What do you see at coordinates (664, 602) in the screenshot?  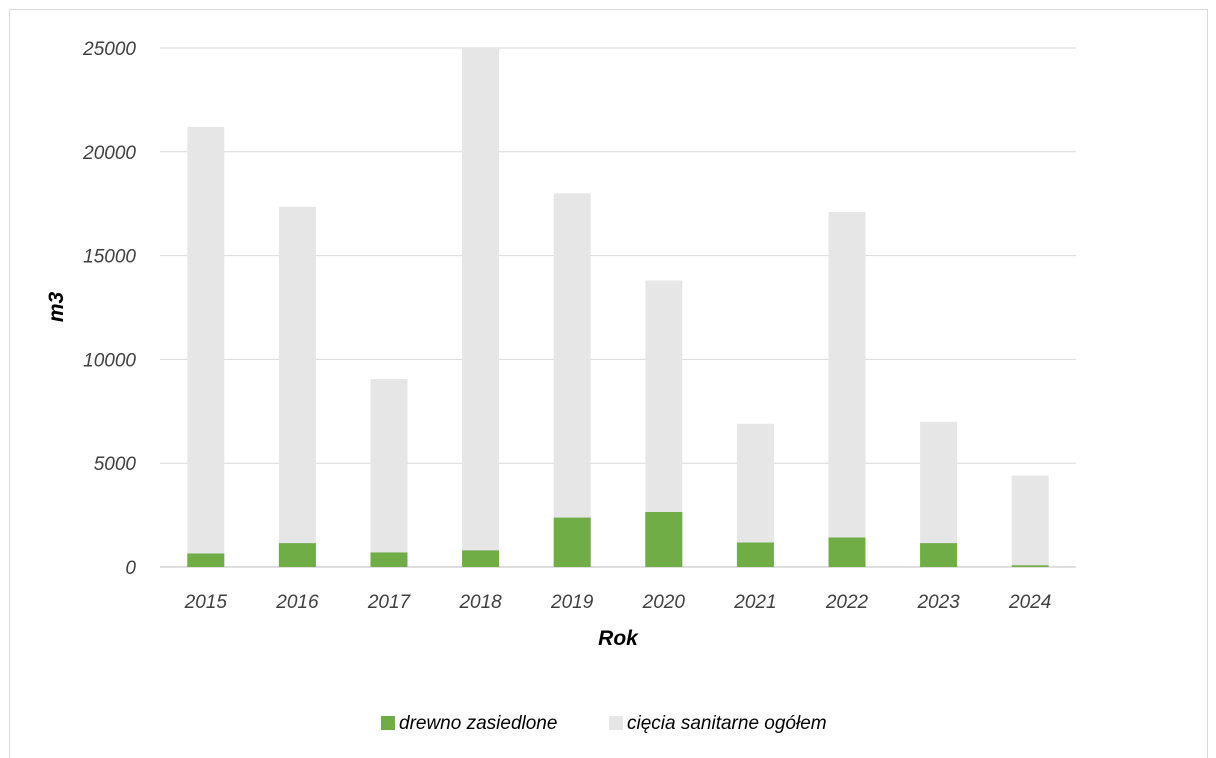 I see `x-tick-label: 2020` at bounding box center [664, 602].